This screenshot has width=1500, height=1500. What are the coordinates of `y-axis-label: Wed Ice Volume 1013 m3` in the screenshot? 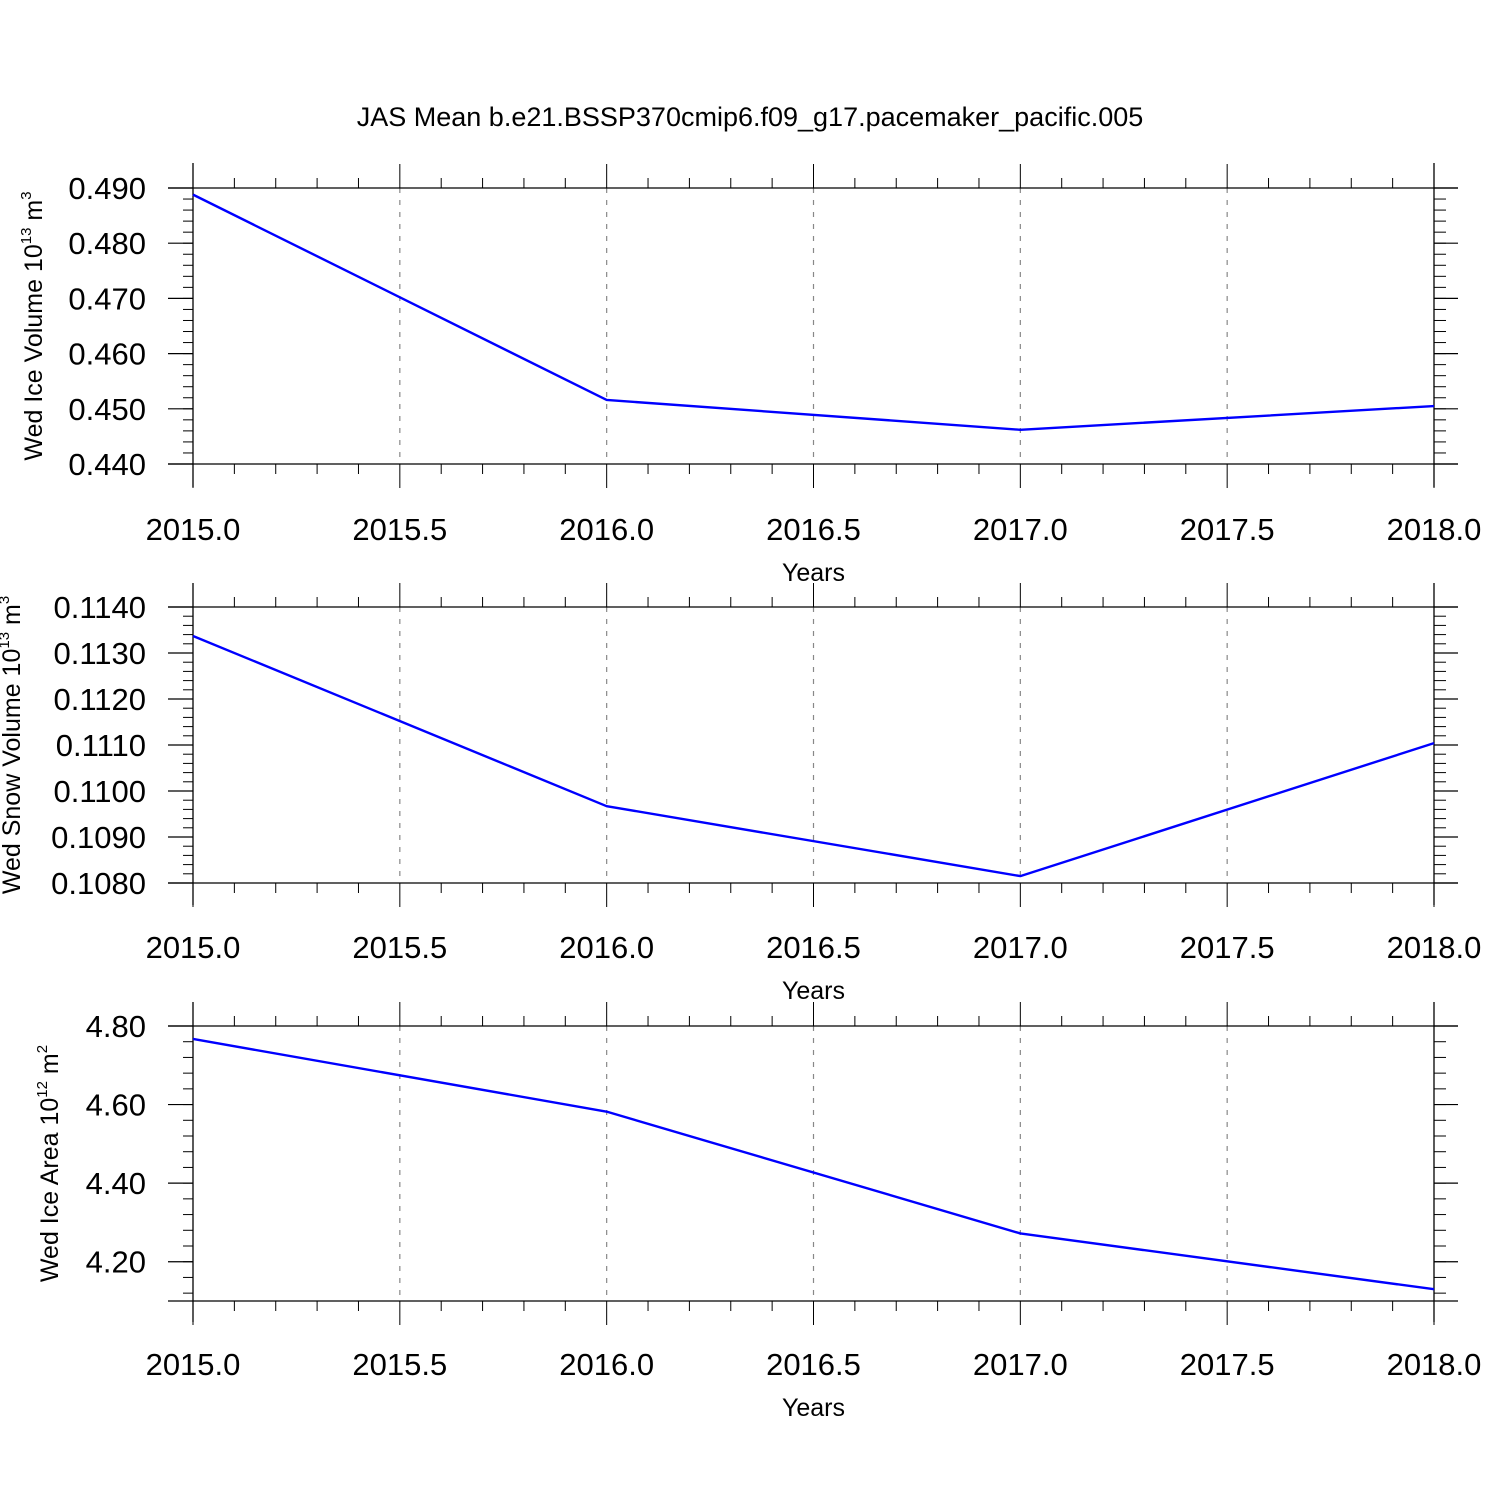 It's located at (33, 325).